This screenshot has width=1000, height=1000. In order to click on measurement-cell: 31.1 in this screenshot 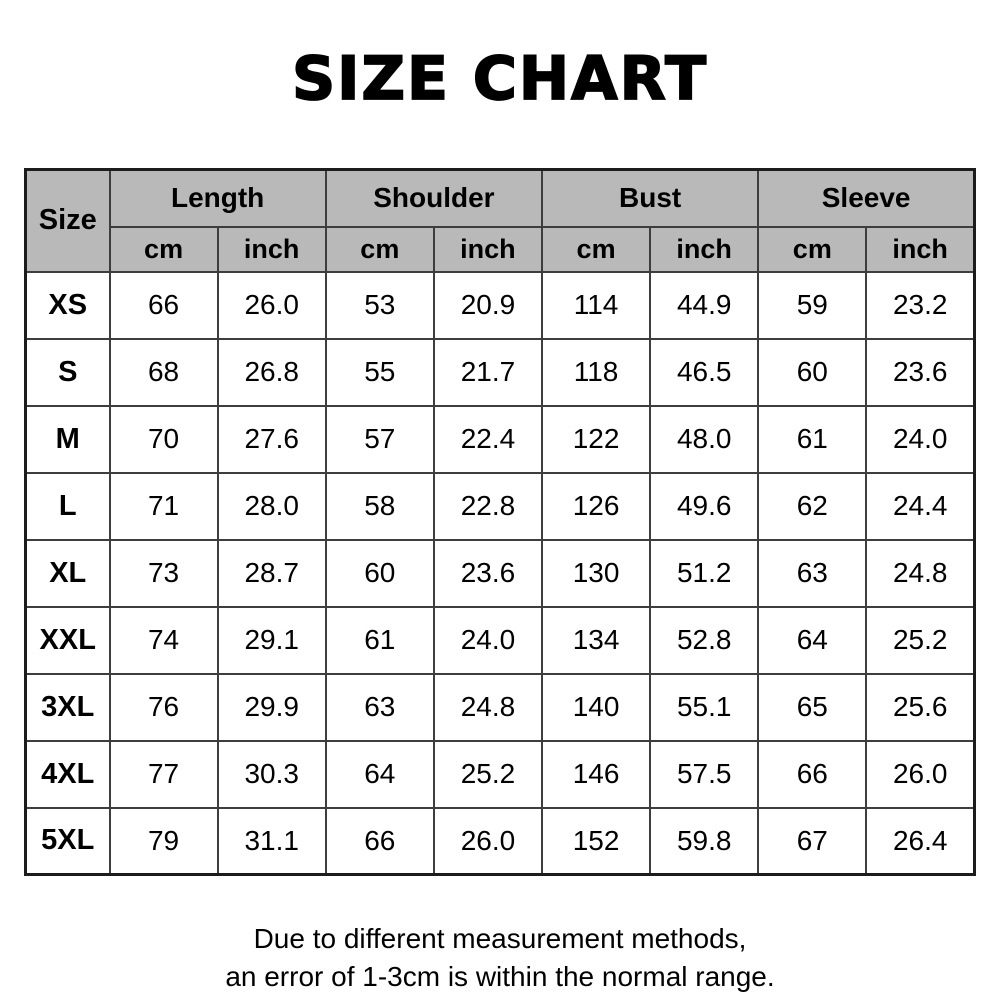, I will do `click(271, 841)`.